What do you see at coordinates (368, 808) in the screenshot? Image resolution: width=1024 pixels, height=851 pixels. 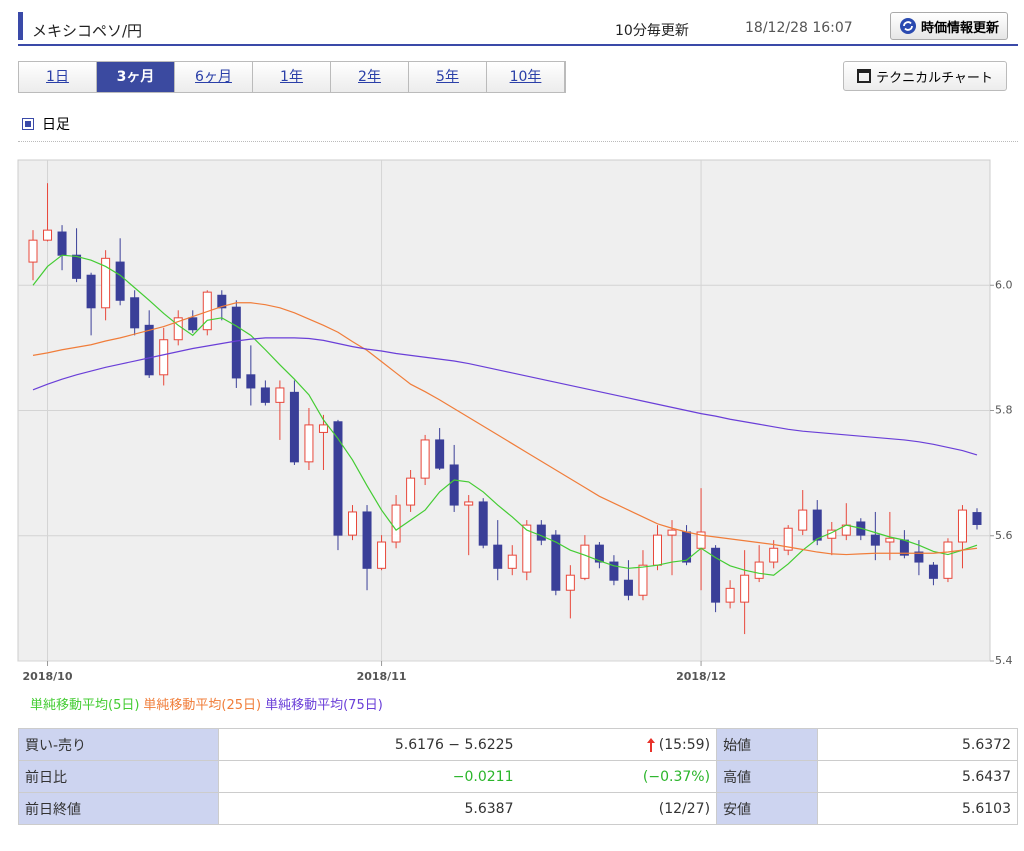 I see `table-cell: 5.6387` at bounding box center [368, 808].